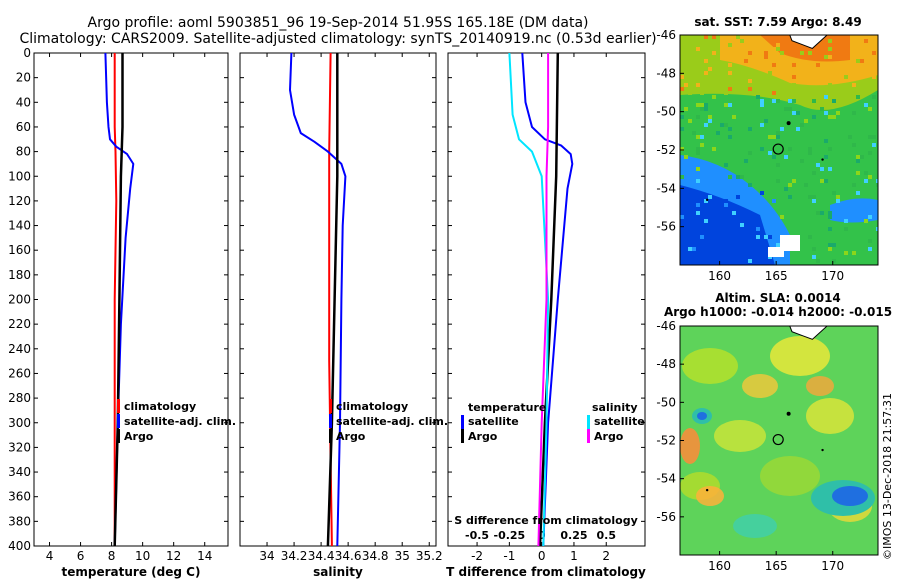 This screenshot has width=900, height=580. What do you see at coordinates (822, 450) in the screenshot?
I see `island-campbell` at bounding box center [822, 450].